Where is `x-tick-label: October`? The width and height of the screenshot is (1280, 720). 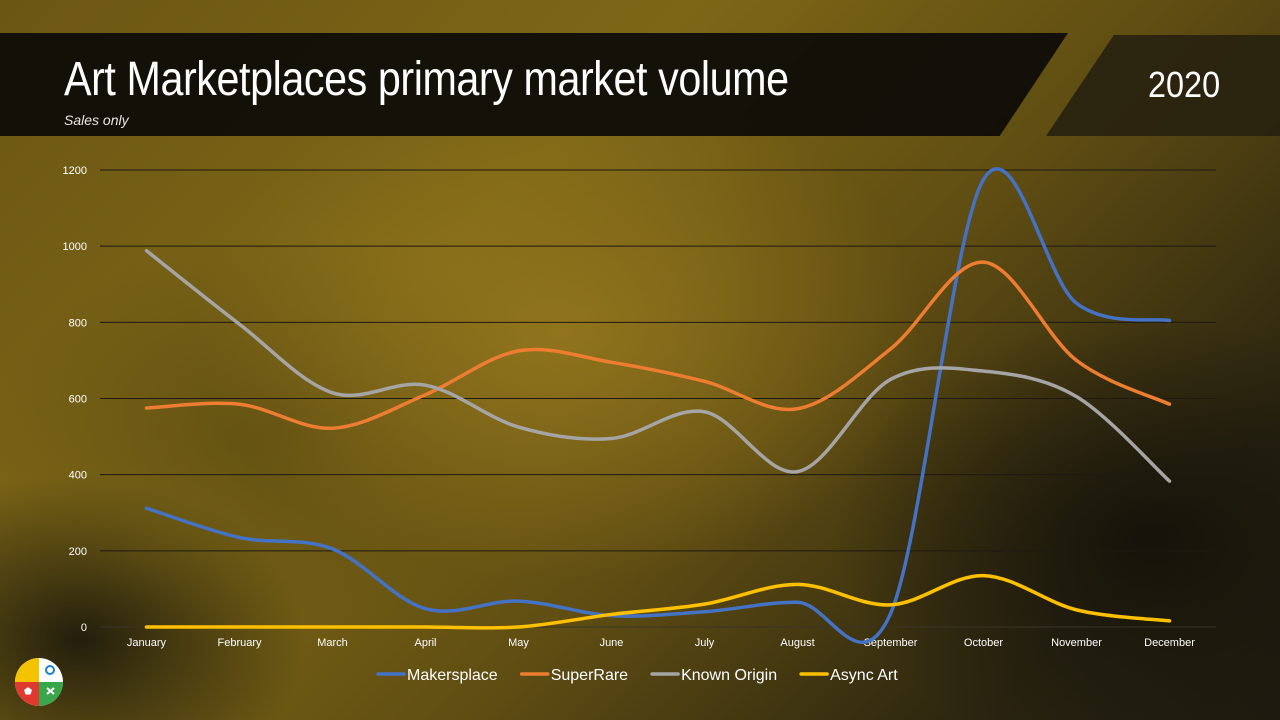
x-tick-label: October is located at coordinates (983, 643).